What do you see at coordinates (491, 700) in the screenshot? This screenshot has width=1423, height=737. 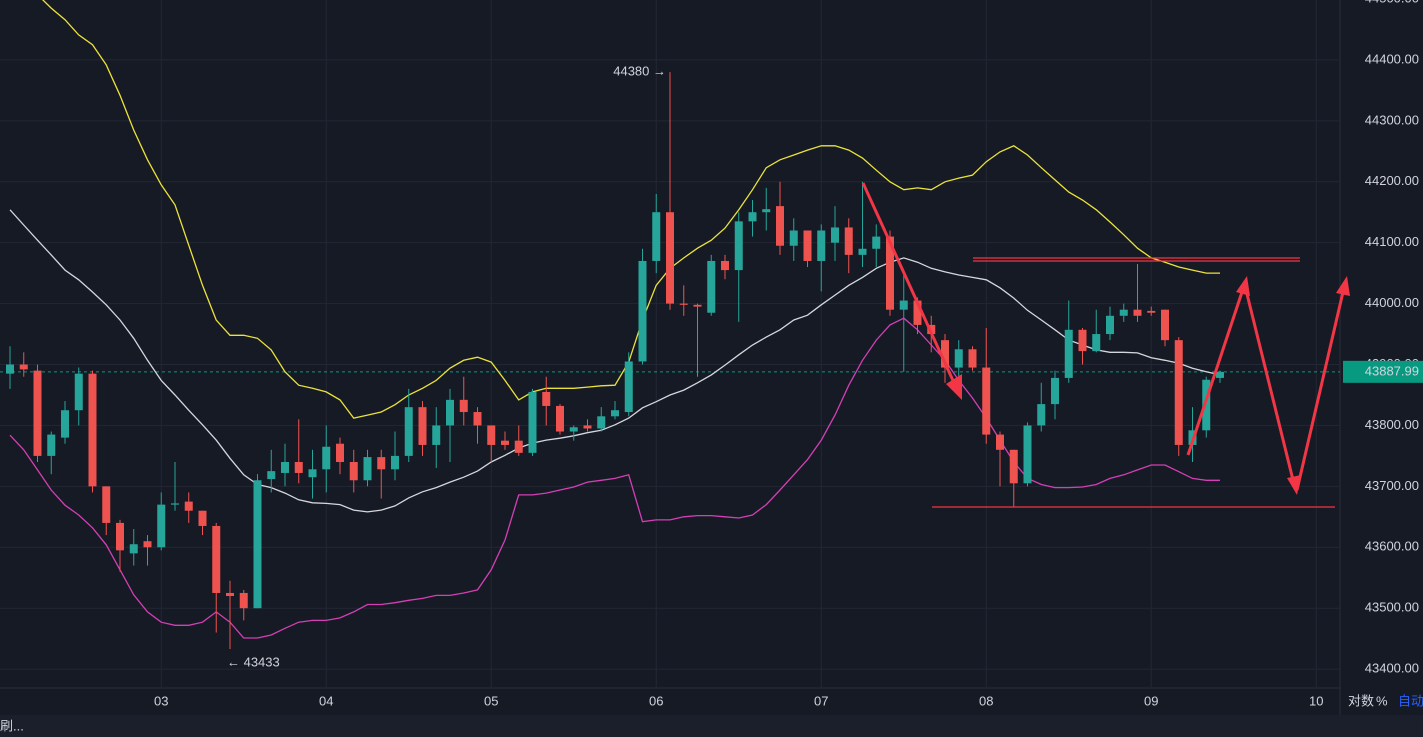 I see `x-tick-label: 05` at bounding box center [491, 700].